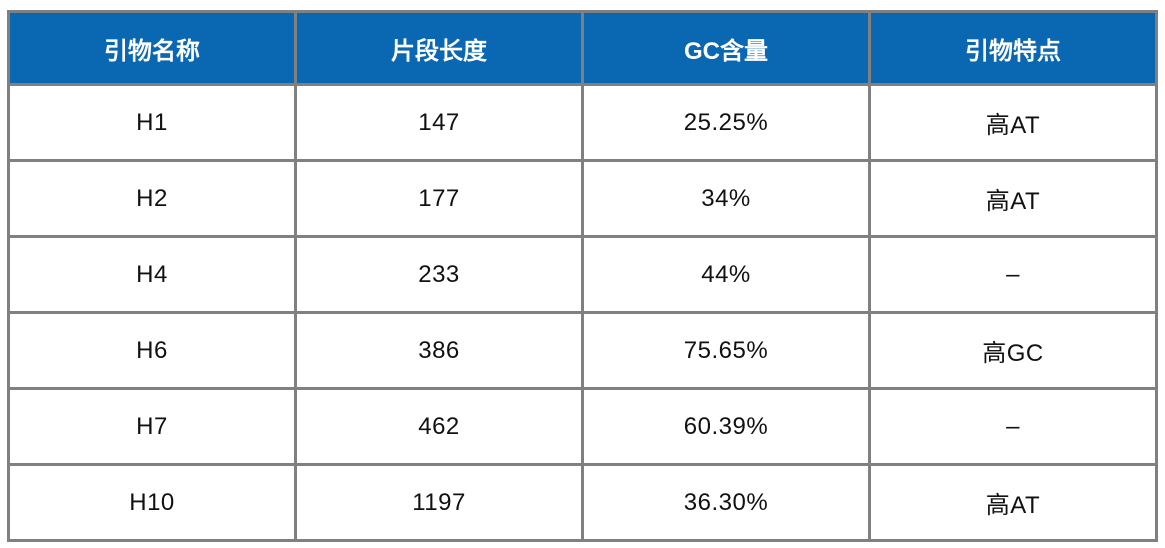 Image resolution: width=1165 pixels, height=548 pixels. I want to click on cell-gc-content: 36.30%, so click(726, 502).